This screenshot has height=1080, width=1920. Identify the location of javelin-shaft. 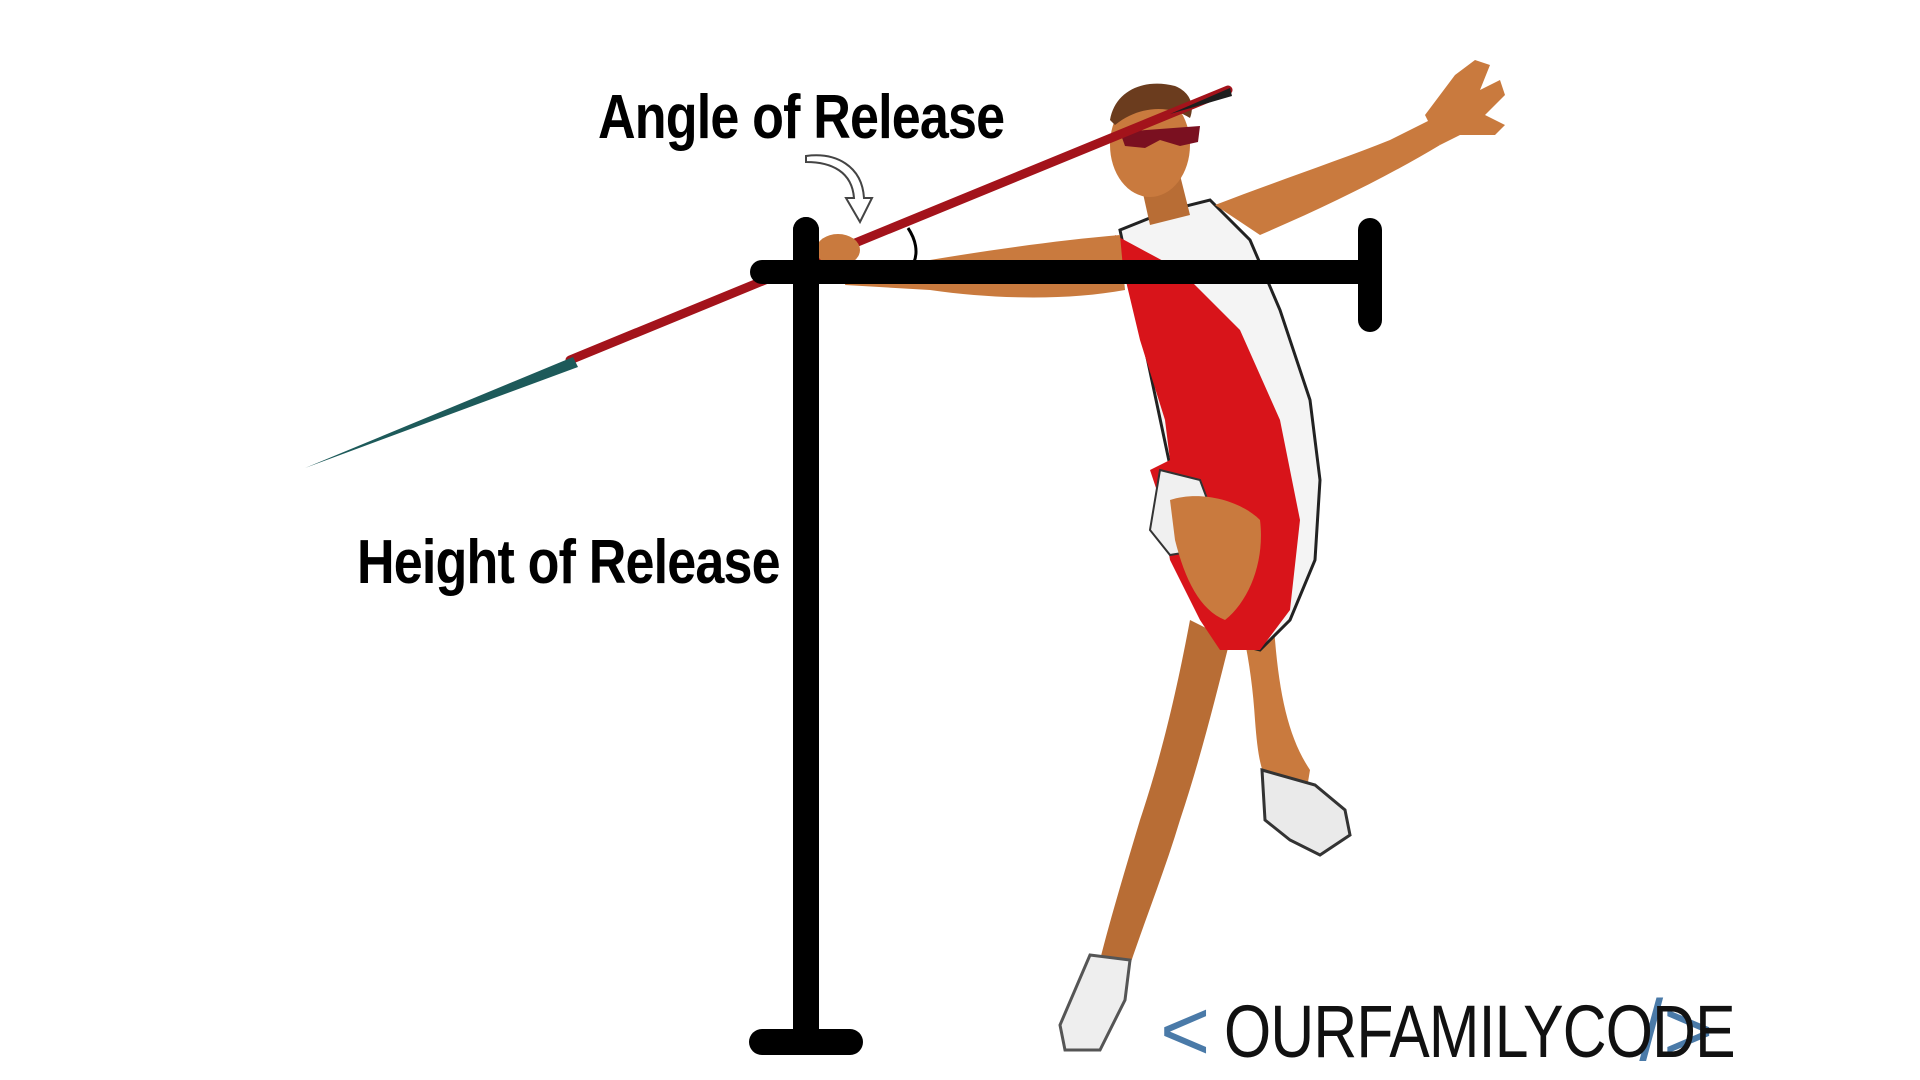
(899, 225).